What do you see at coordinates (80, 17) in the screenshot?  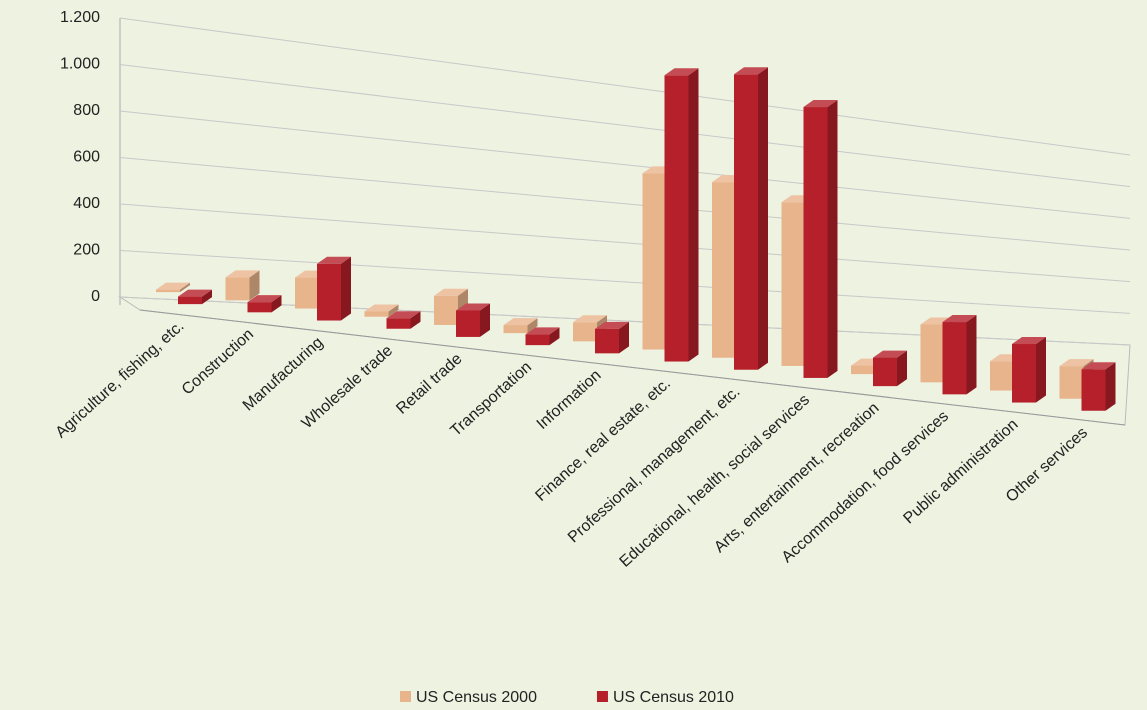 I see `y-tick-label: 1.200` at bounding box center [80, 17].